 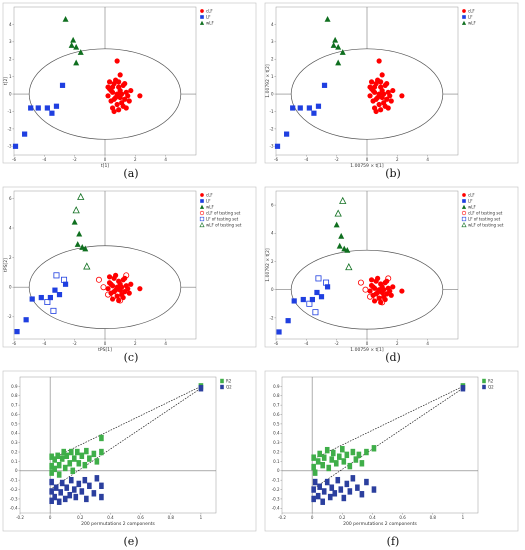 What do you see at coordinates (73, 40) in the screenshot?
I see `series-wlf` at bounding box center [73, 40].